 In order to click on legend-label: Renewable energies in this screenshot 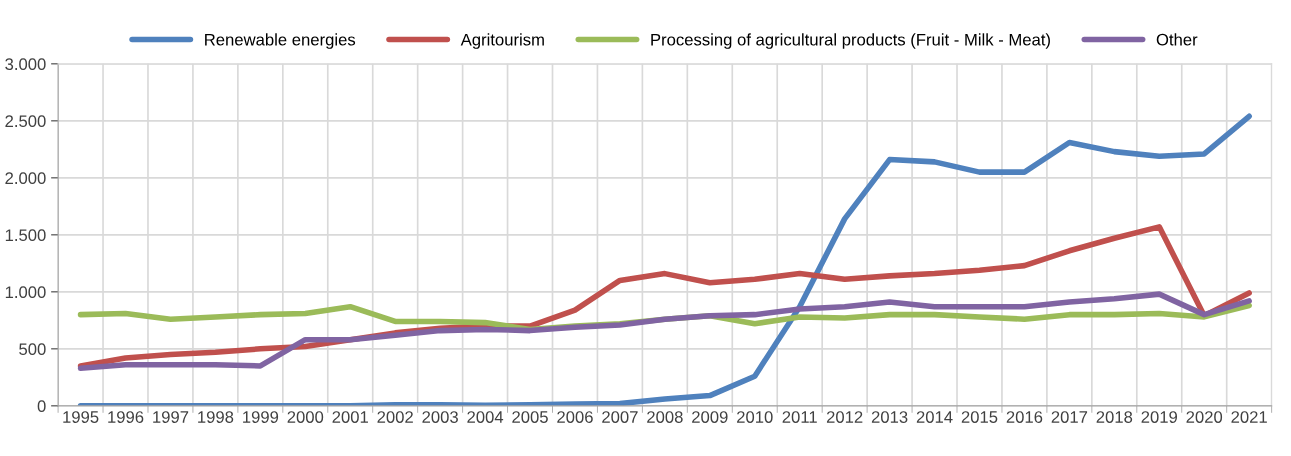, I will do `click(280, 41)`.